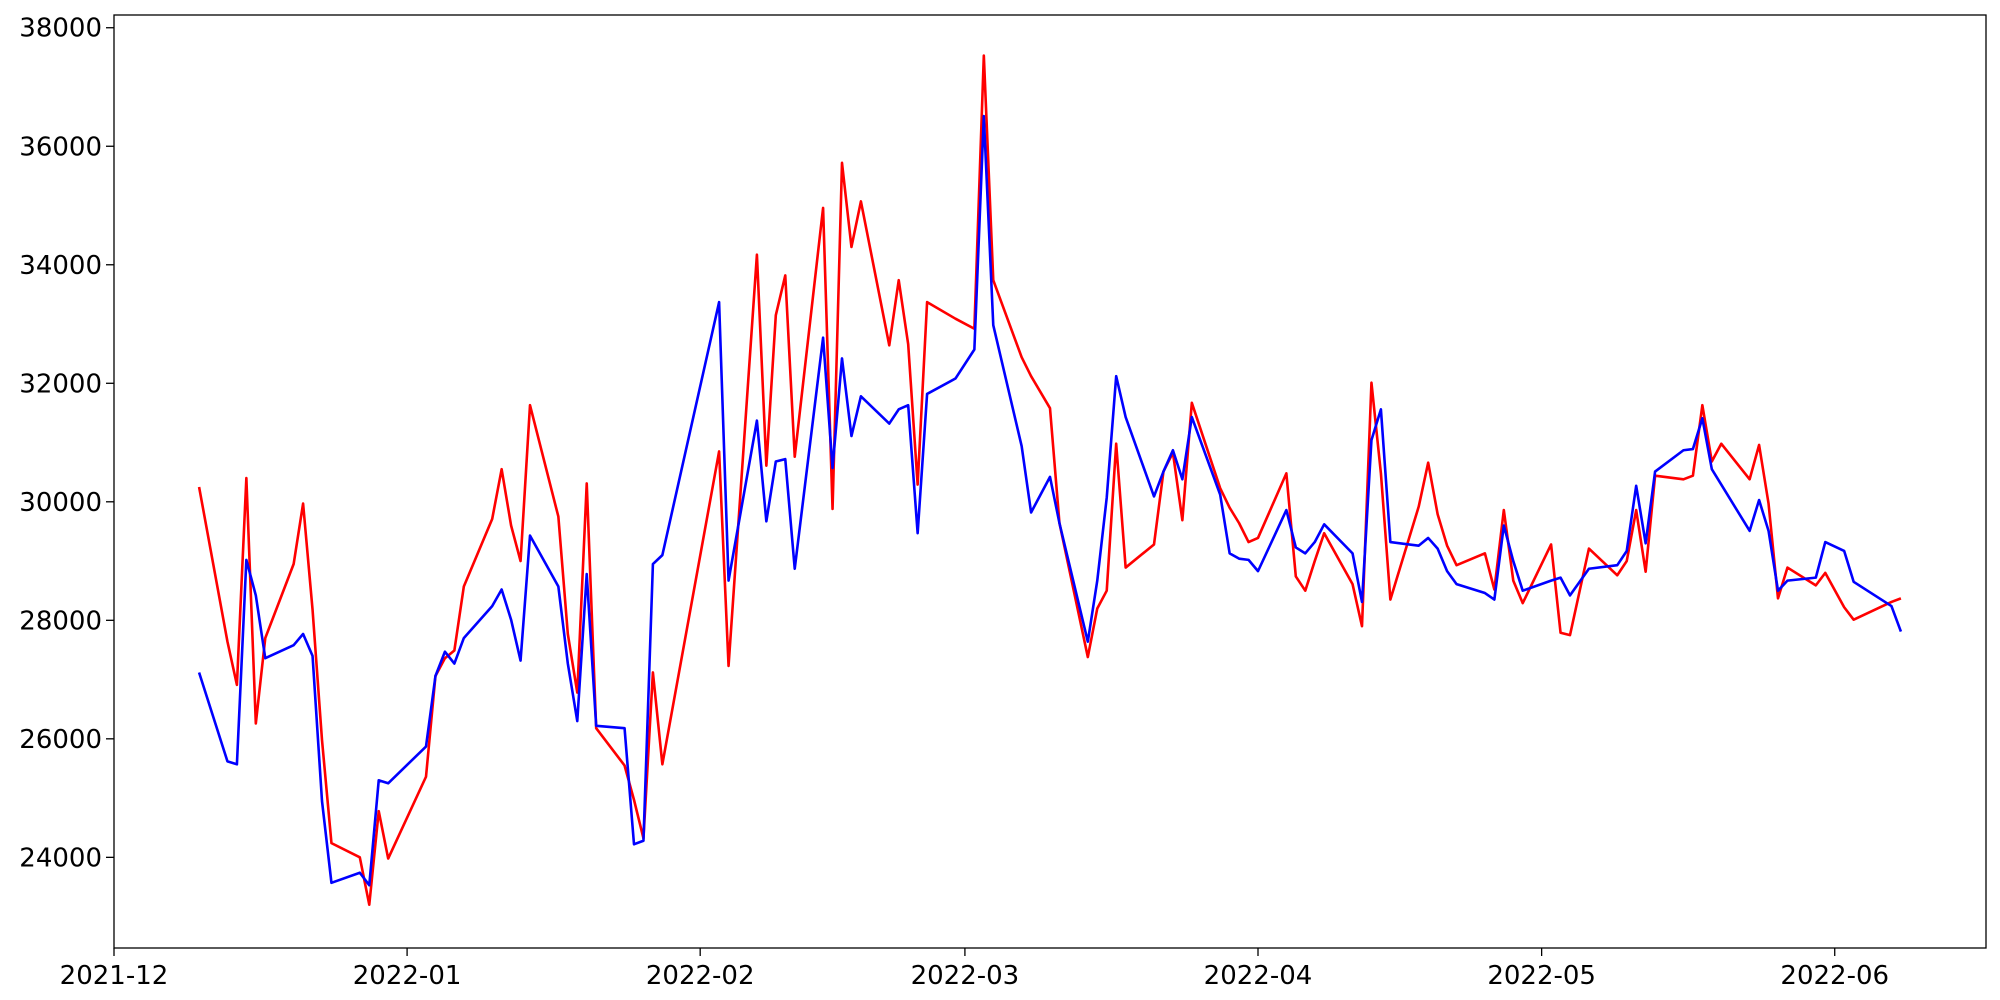  Describe the element at coordinates (60, 266) in the screenshot. I see `y-tick-label: 34000` at that location.